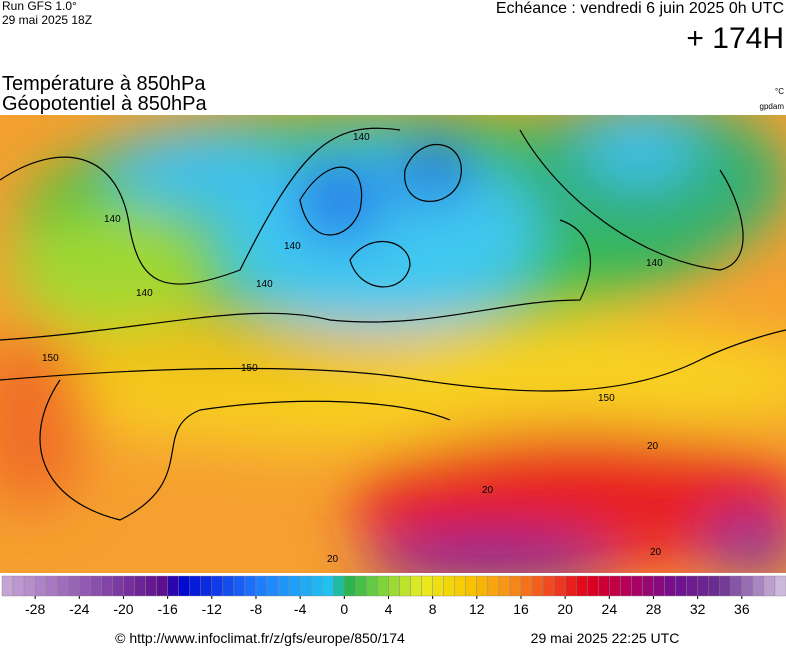 The image size is (786, 653). Describe the element at coordinates (104, 84) in the screenshot. I see `title-temp: Température à 850hPa` at that location.